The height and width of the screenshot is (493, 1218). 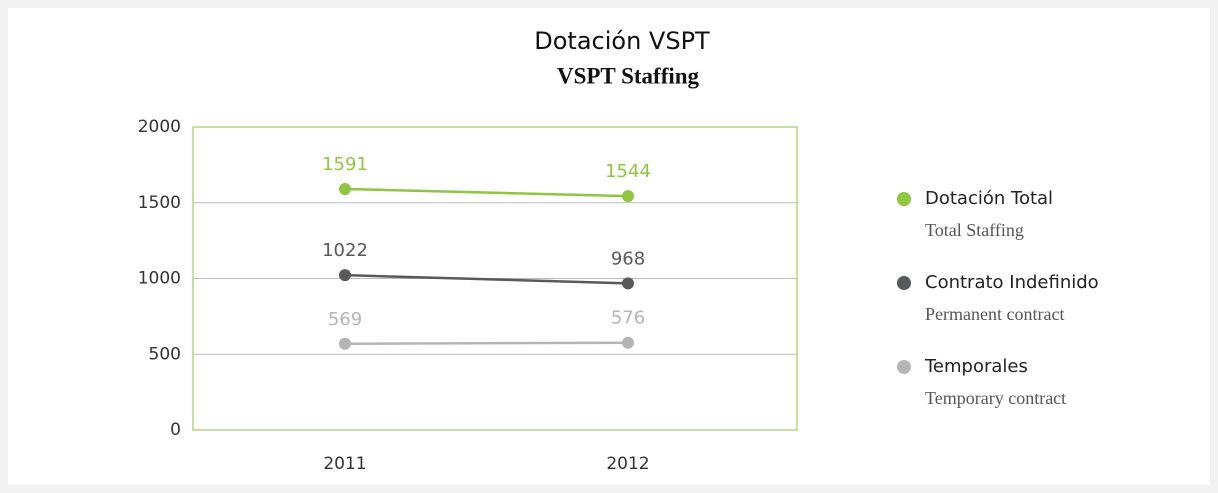 What do you see at coordinates (995, 398) in the screenshot?
I see `legend-sublabel: Temporary contract` at bounding box center [995, 398].